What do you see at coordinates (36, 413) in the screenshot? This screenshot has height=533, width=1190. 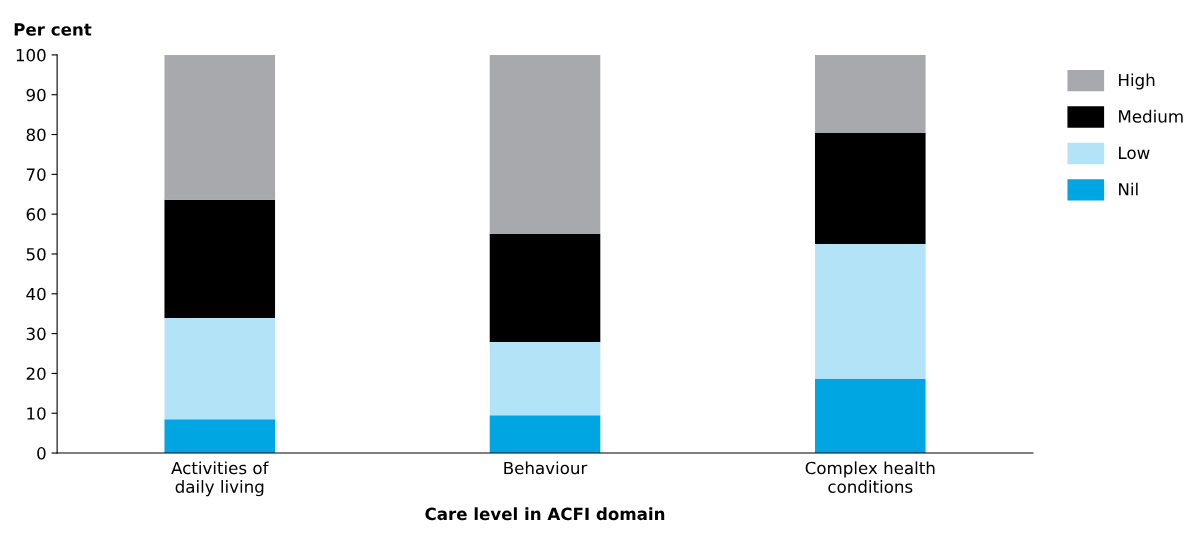 I see `y-tick-label: 10` at bounding box center [36, 413].